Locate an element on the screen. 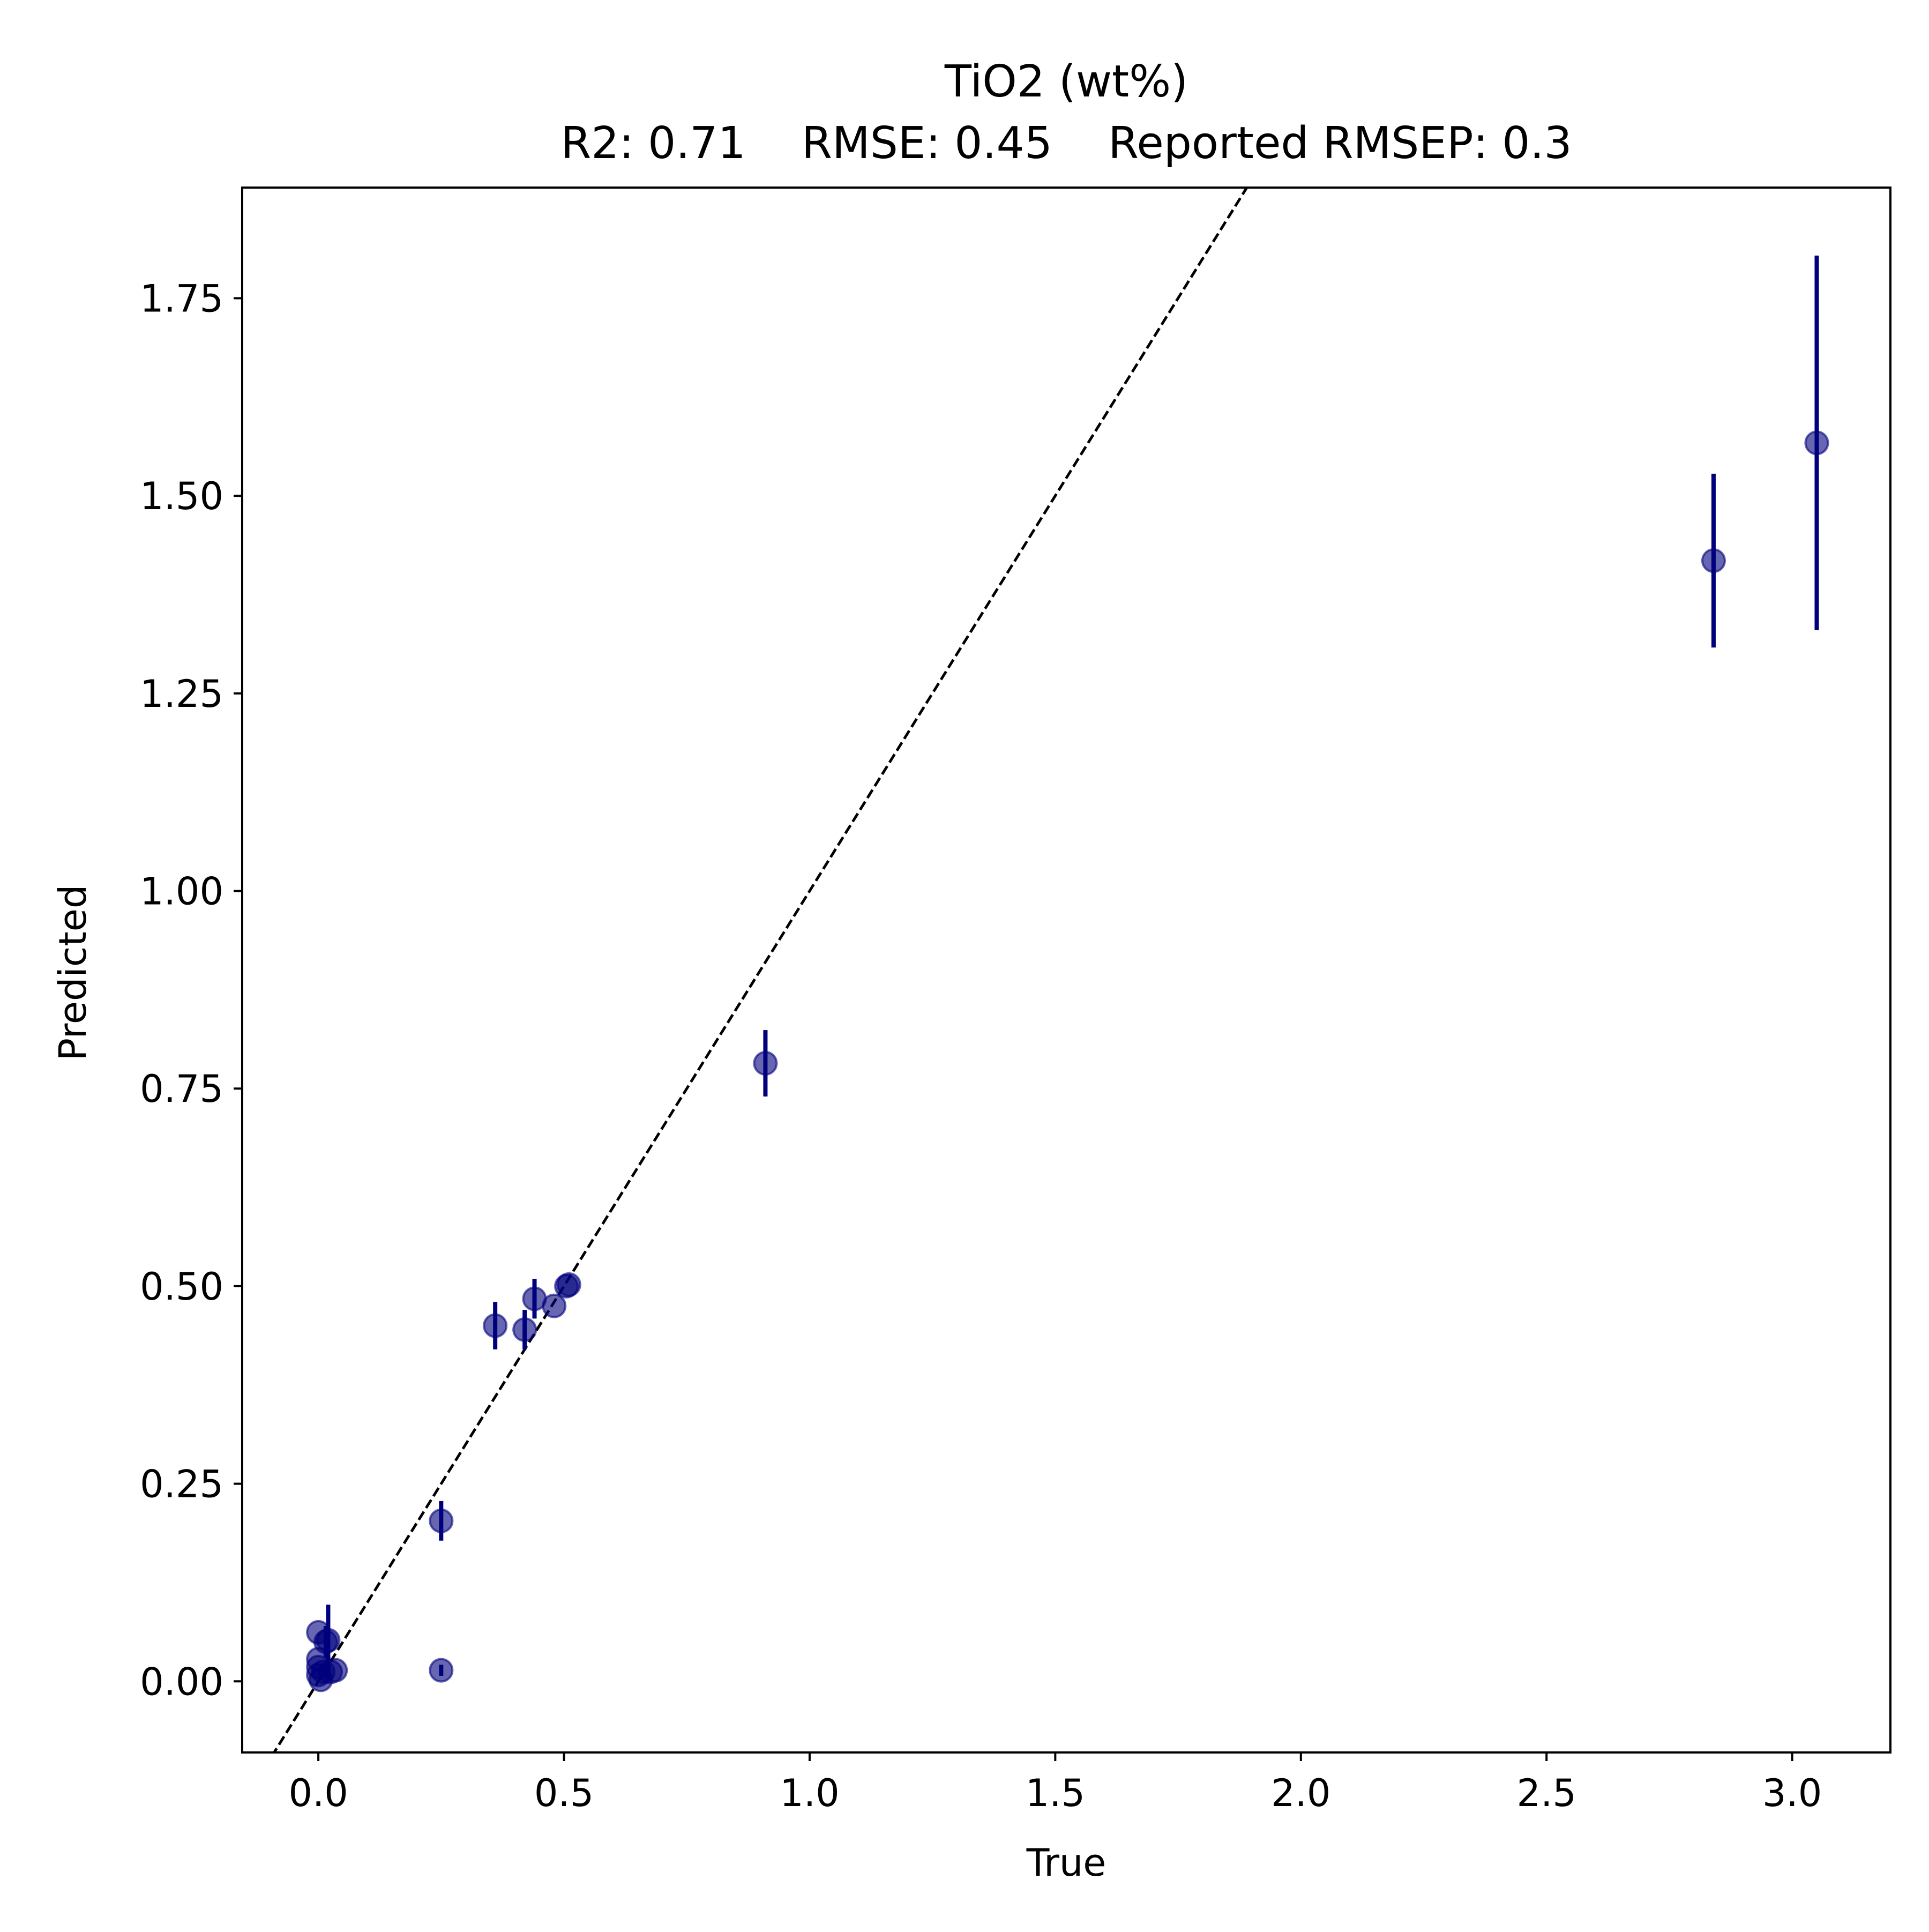  y-tick-label: 0.75 is located at coordinates (182, 1089).